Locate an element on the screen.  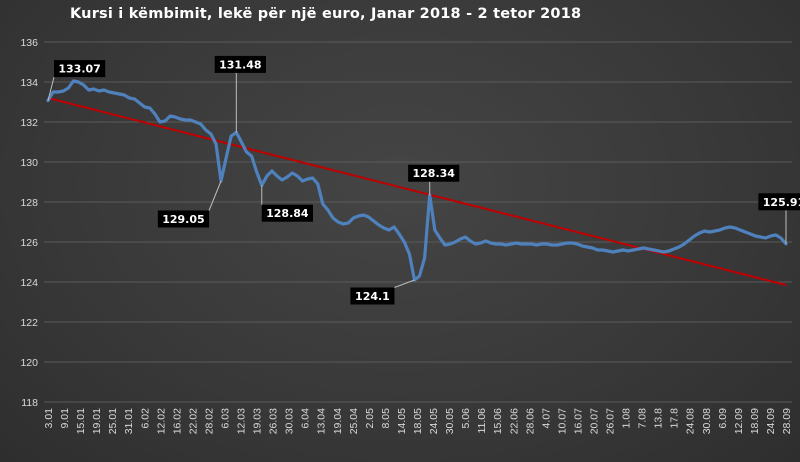
x-tick-label: 18.09 is located at coordinates (755, 421).